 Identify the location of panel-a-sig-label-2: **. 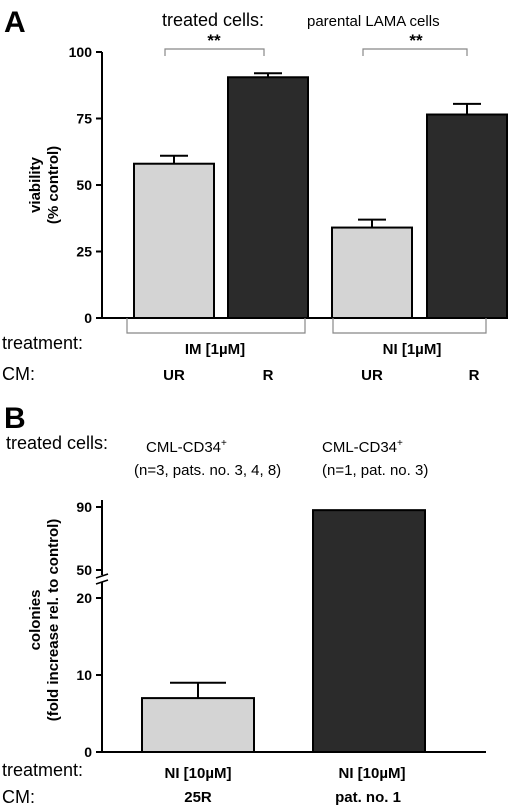
(416, 40).